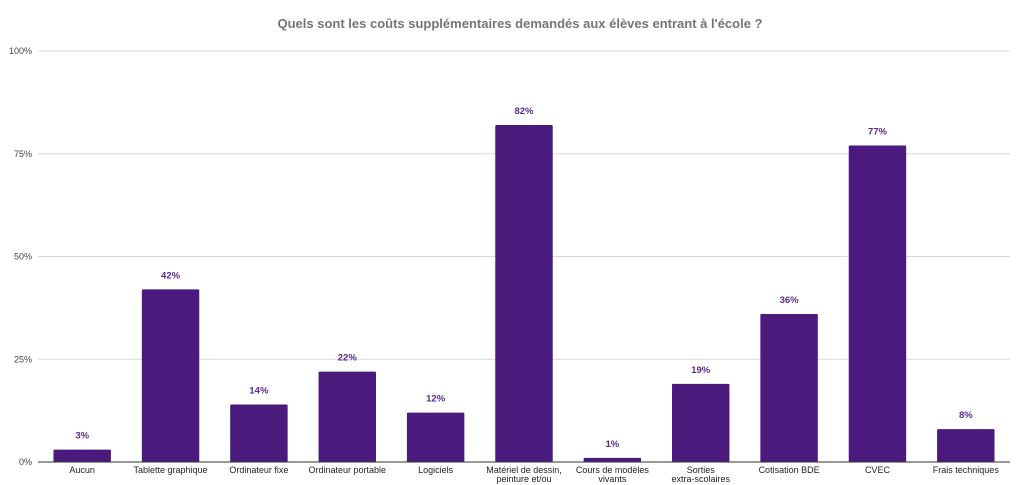 The width and height of the screenshot is (1022, 485). I want to click on x-tick-label: Frais techniques, so click(966, 470).